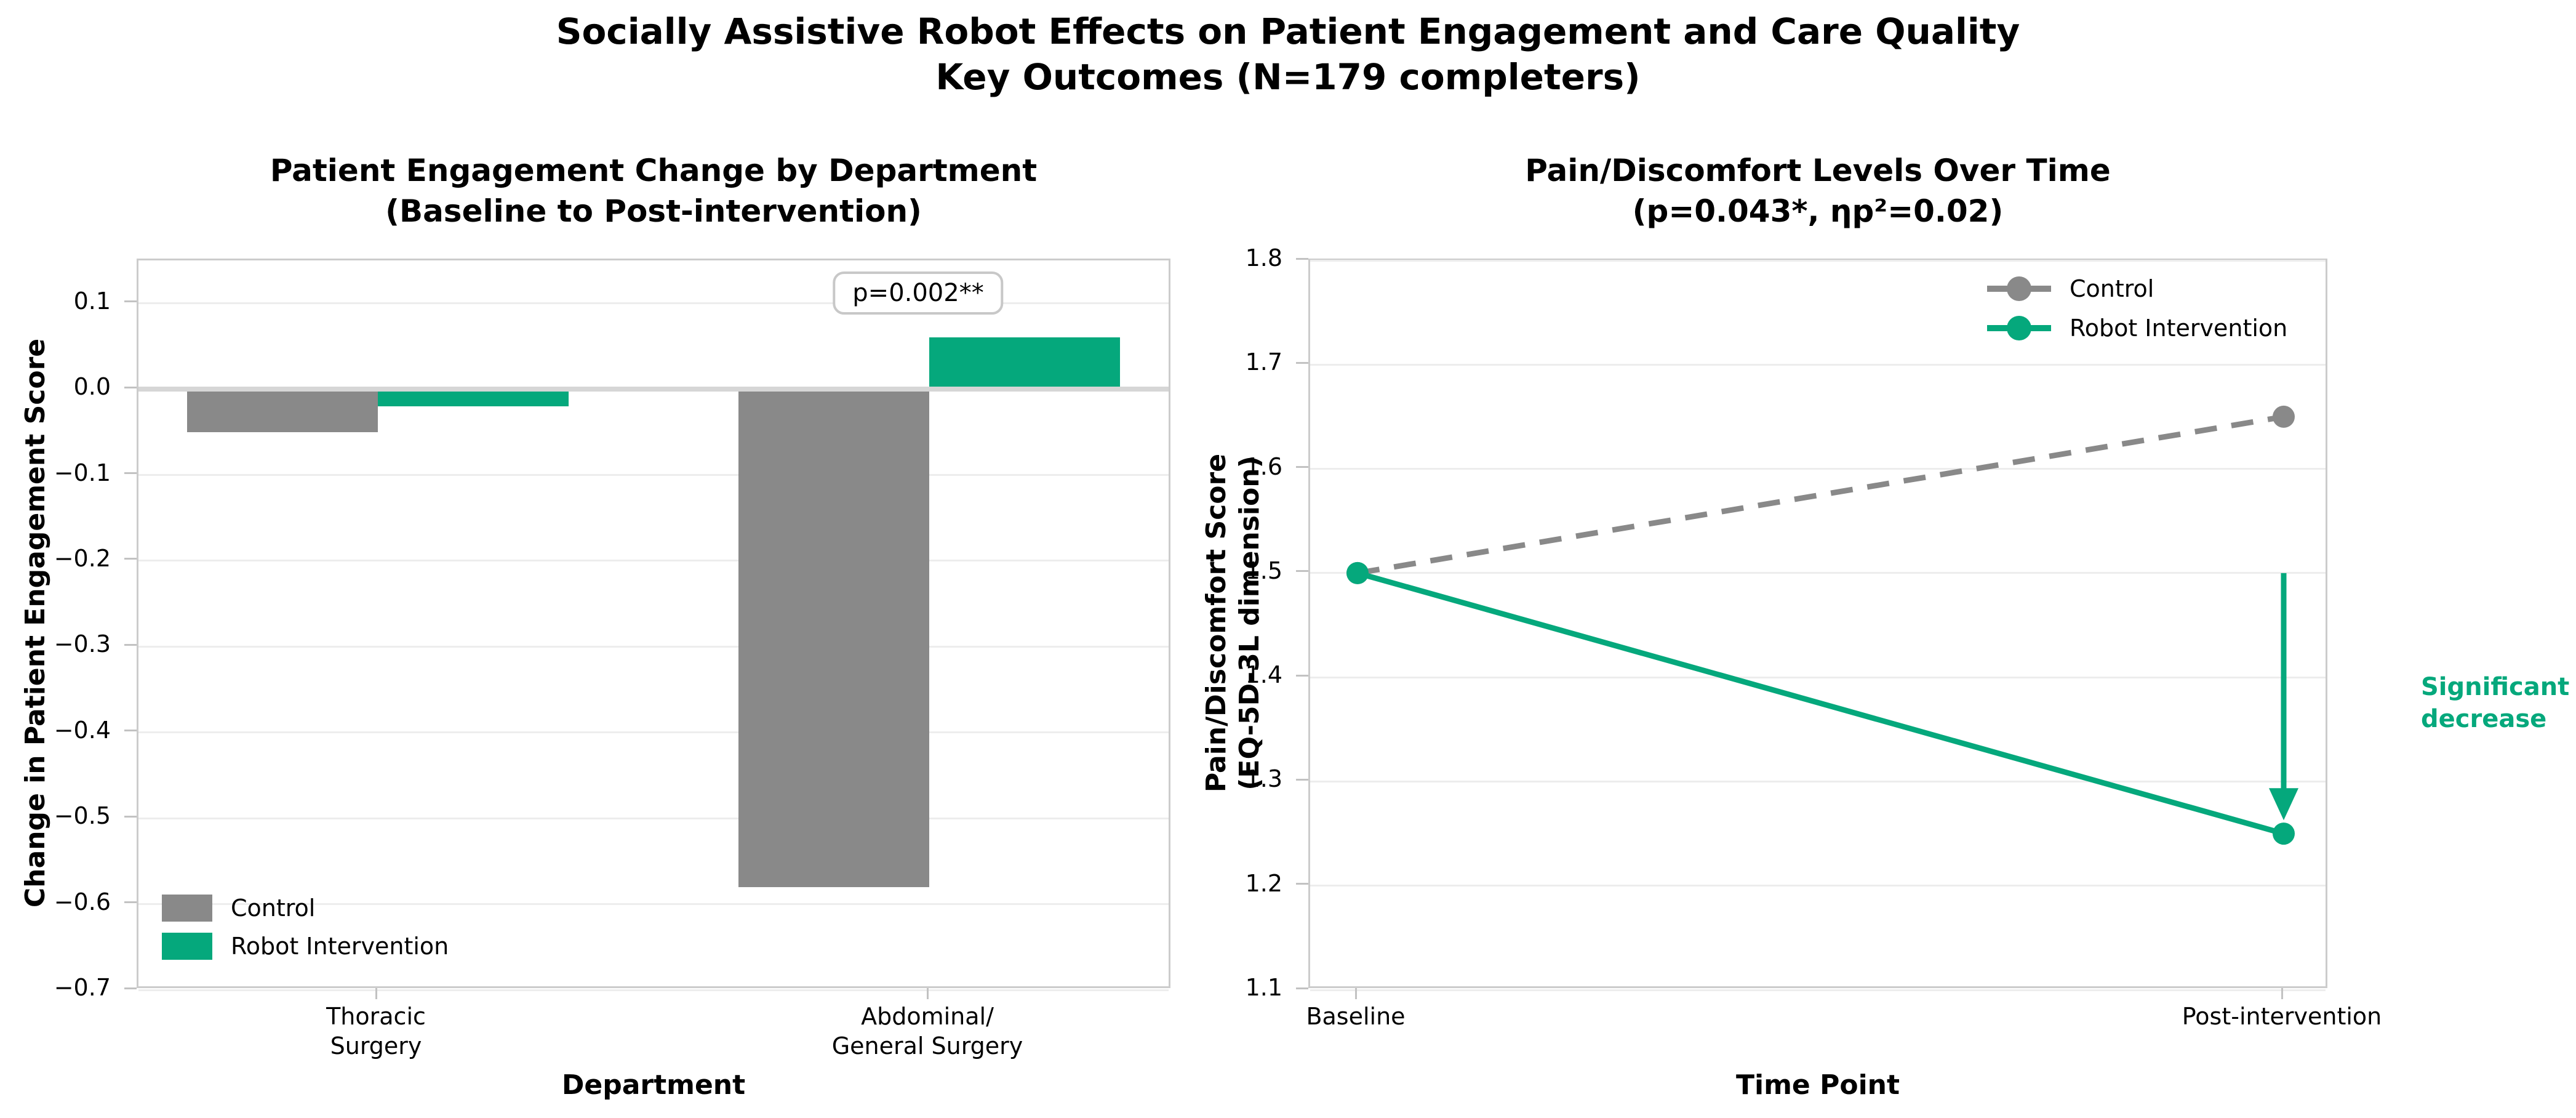  What do you see at coordinates (1263, 570) in the screenshot?
I see `y-tick-label: 1.5` at bounding box center [1263, 570].